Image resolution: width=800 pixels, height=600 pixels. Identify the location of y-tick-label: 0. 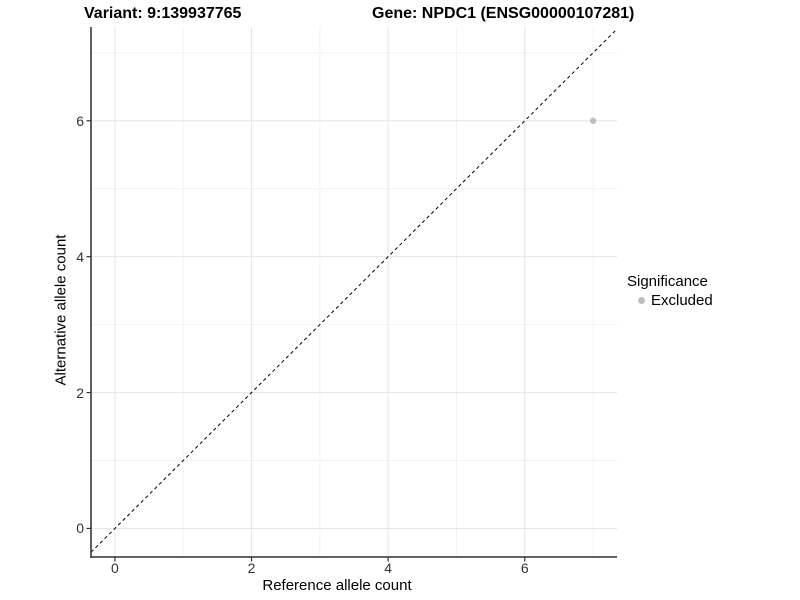
(80, 528).